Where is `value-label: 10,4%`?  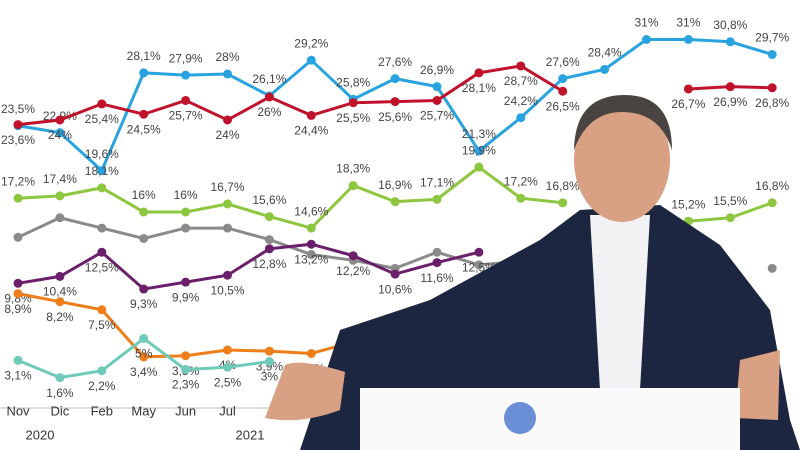
value-label: 10,4% is located at coordinates (60, 292).